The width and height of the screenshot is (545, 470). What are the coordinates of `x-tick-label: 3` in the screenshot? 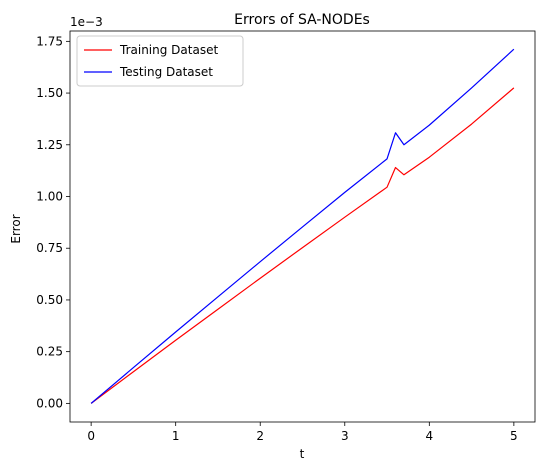 It's located at (345, 436).